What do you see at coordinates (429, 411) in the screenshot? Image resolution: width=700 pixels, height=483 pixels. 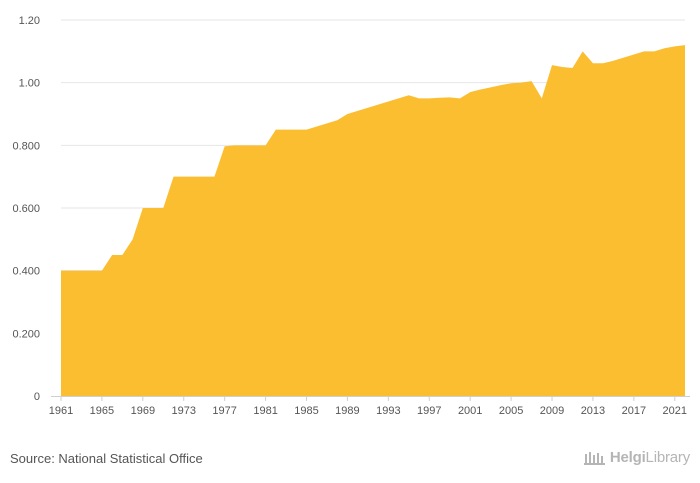 I see `x-tick-label: 1997` at bounding box center [429, 411].